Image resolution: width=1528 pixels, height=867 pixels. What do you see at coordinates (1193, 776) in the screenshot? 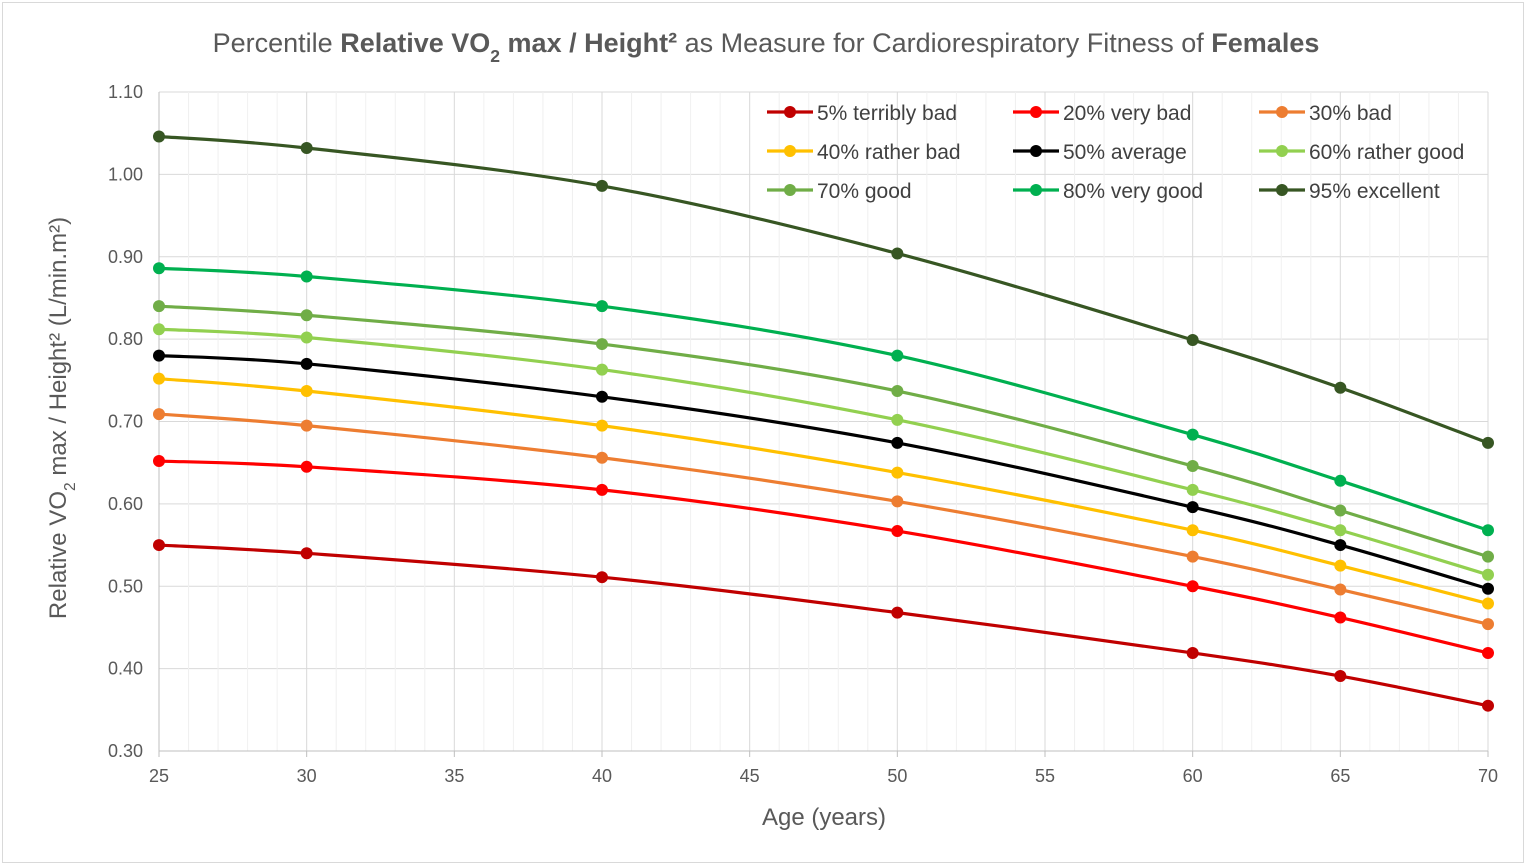
I see `x-tick-label: 60` at bounding box center [1193, 776].